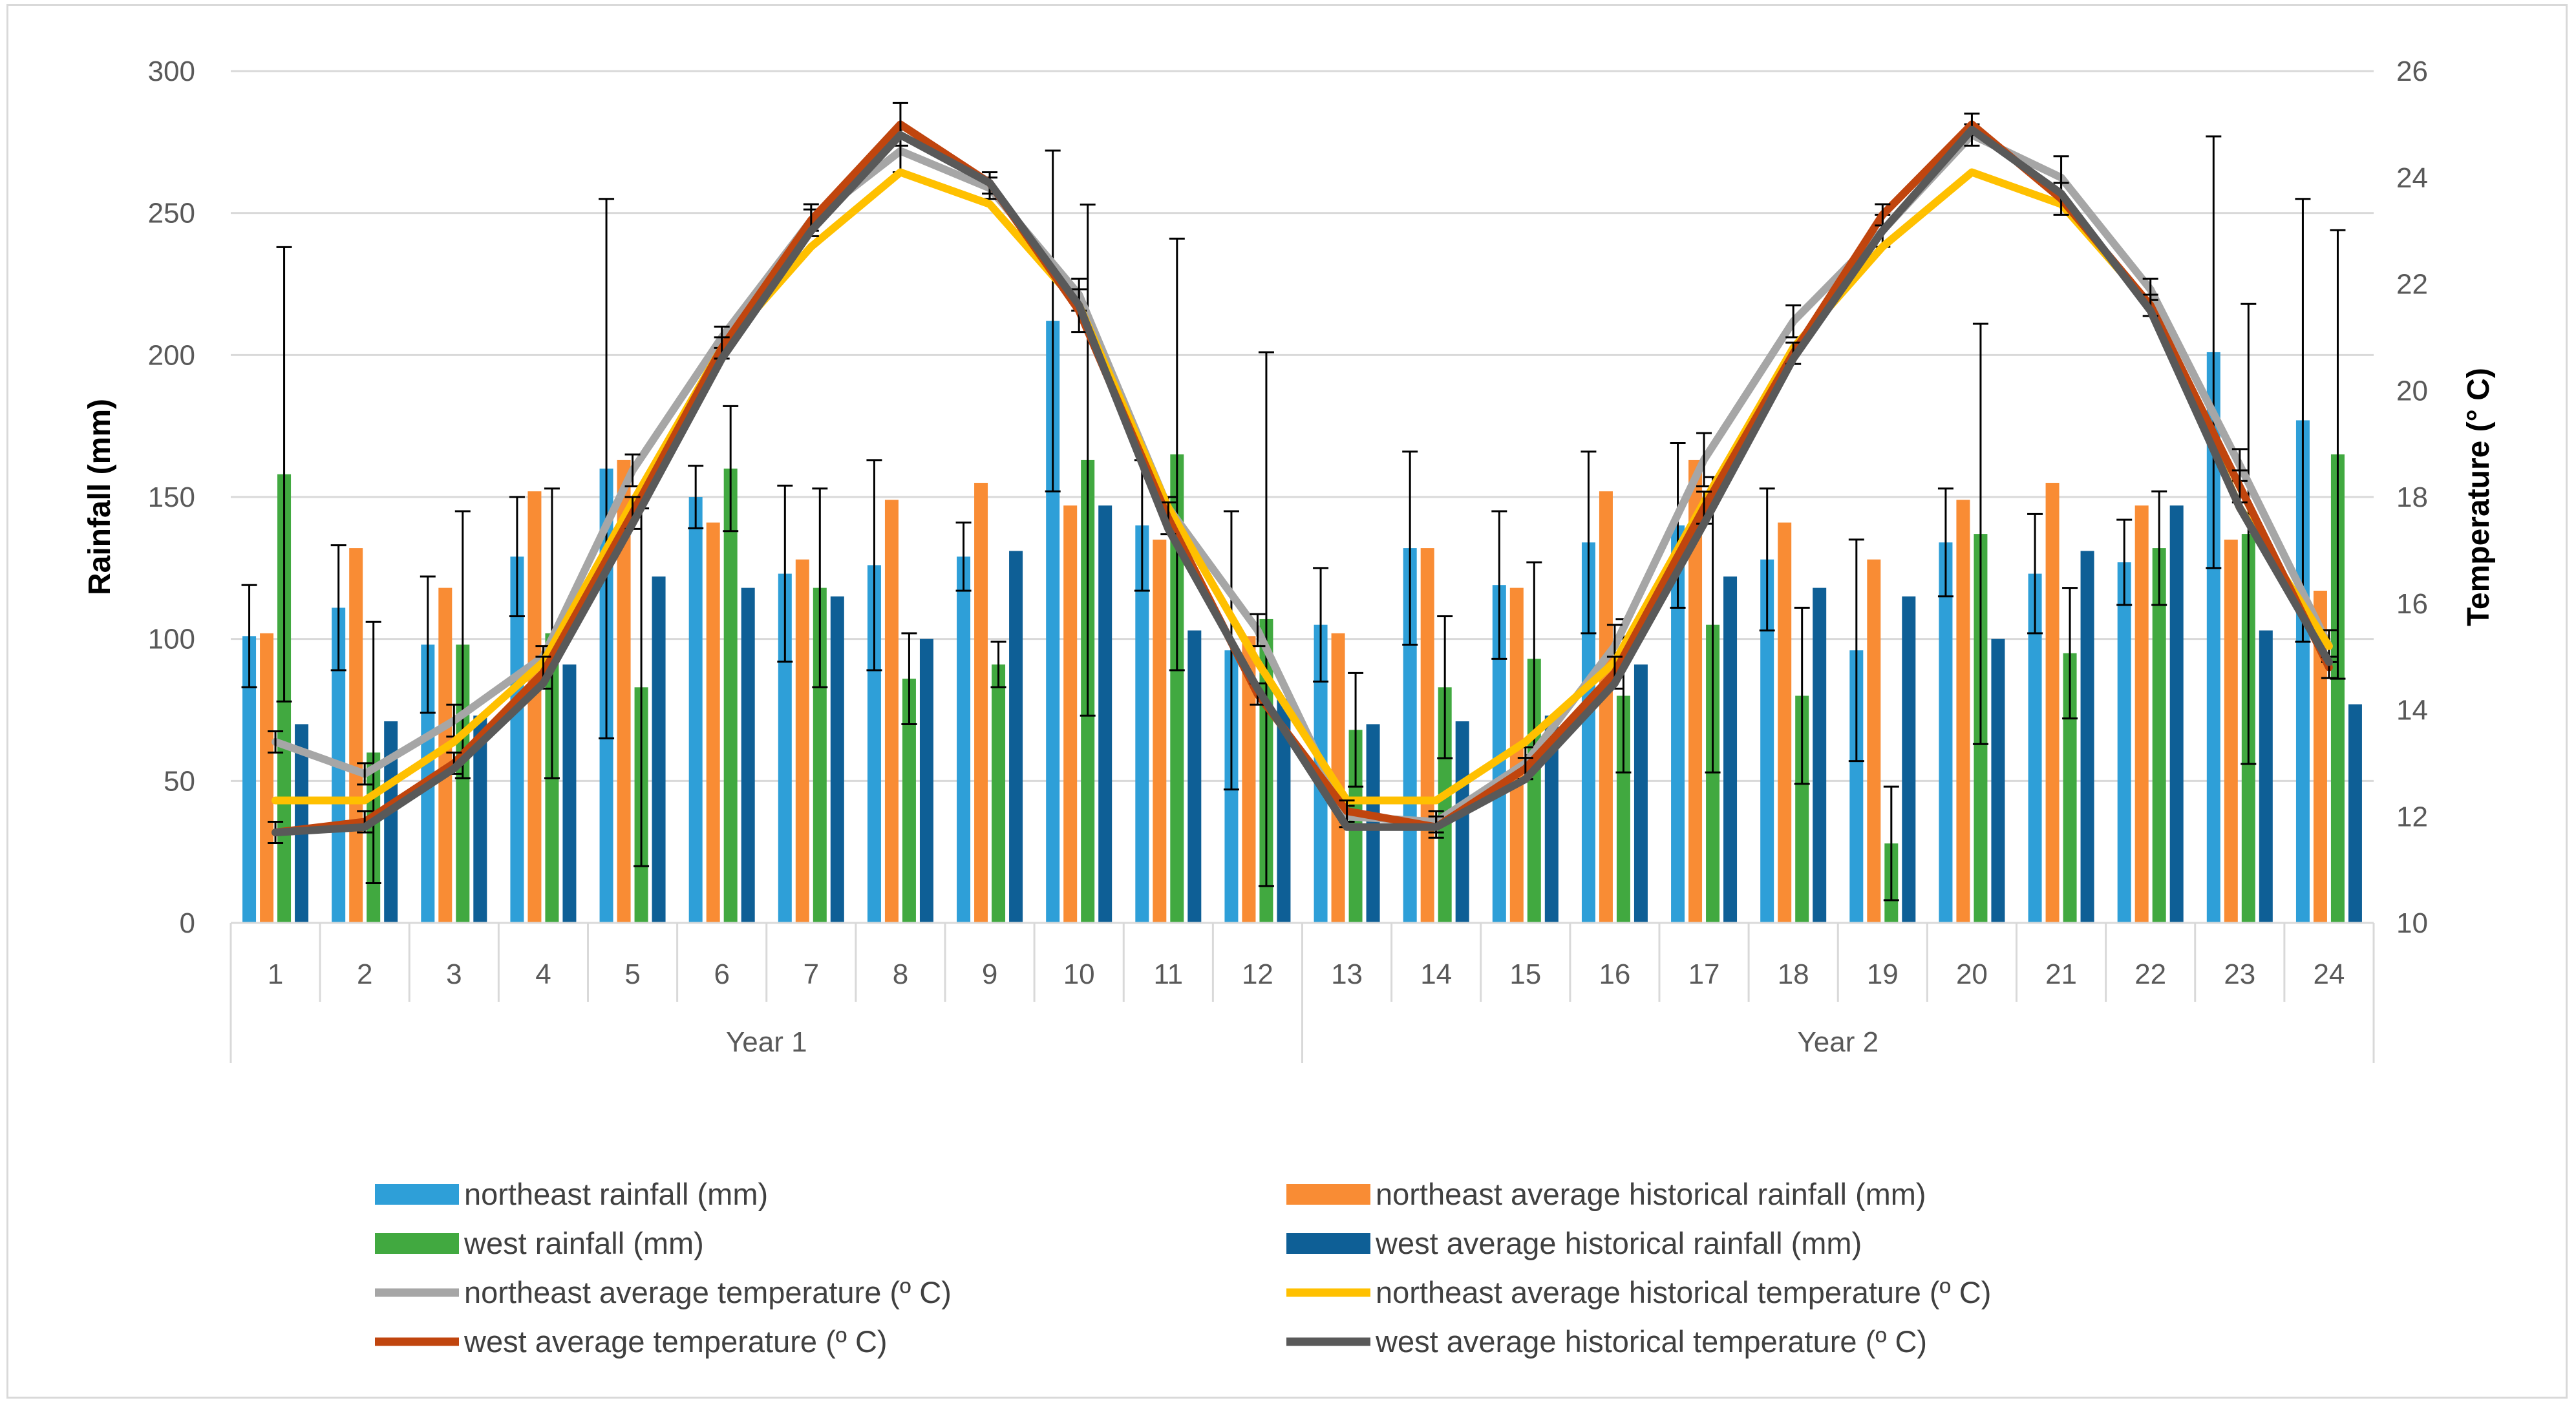 Image resolution: width=2576 pixels, height=1407 pixels. I want to click on y-tick-label: 100, so click(171, 639).